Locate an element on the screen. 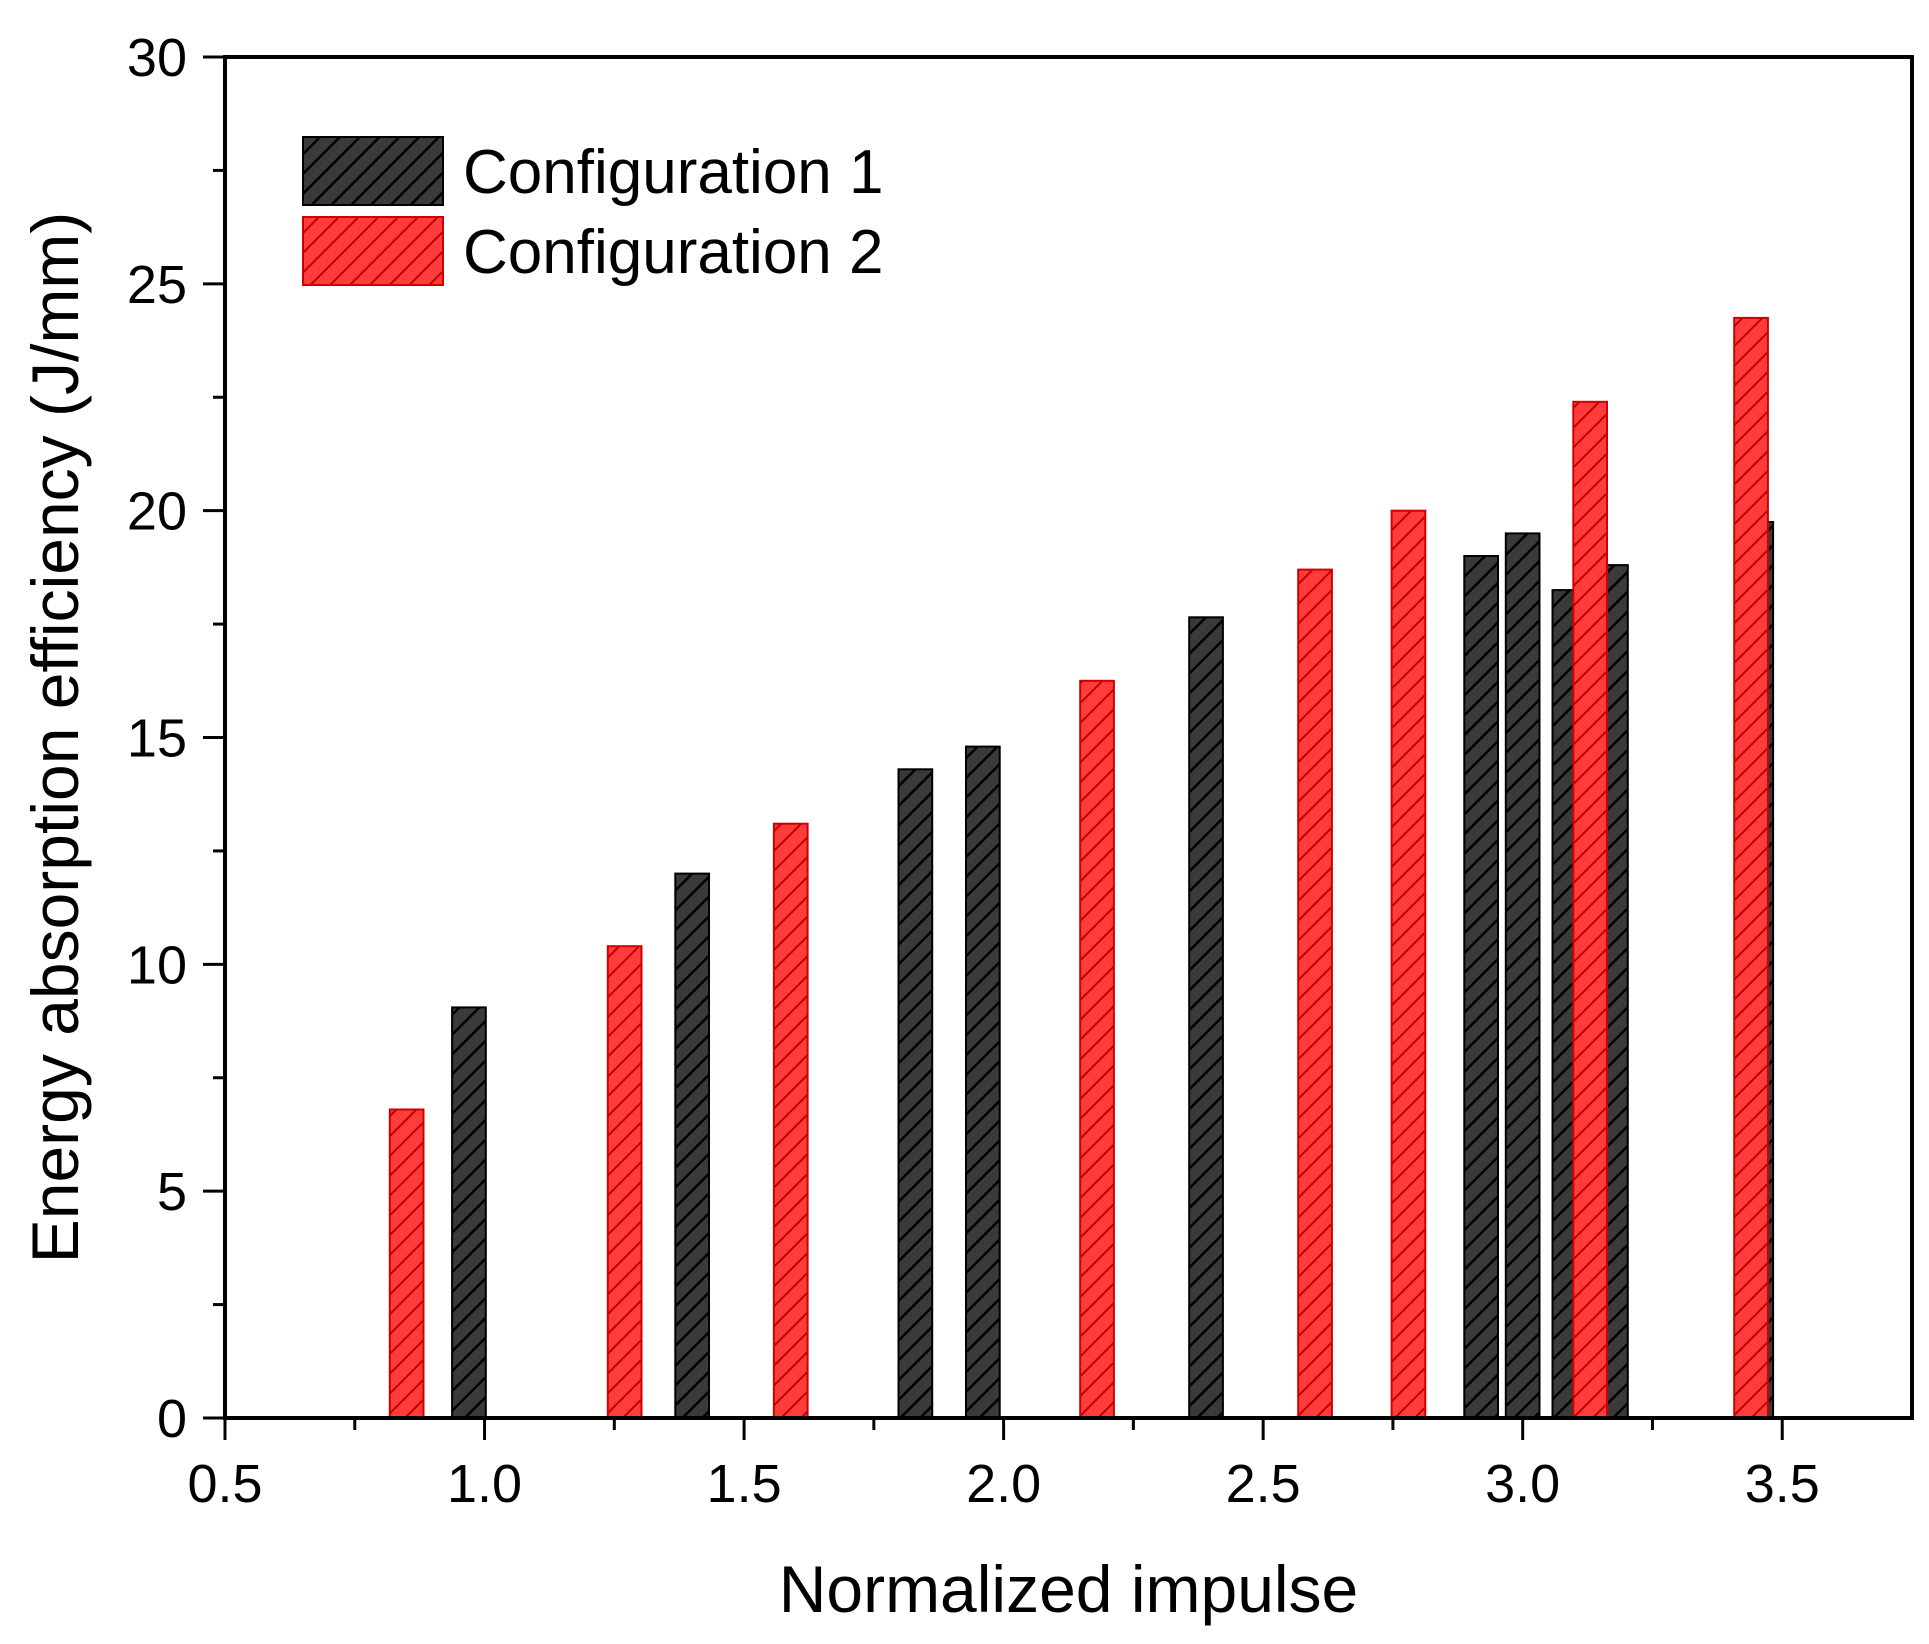 The height and width of the screenshot is (1644, 1929). y-tick-label: 10 is located at coordinates (157, 965).